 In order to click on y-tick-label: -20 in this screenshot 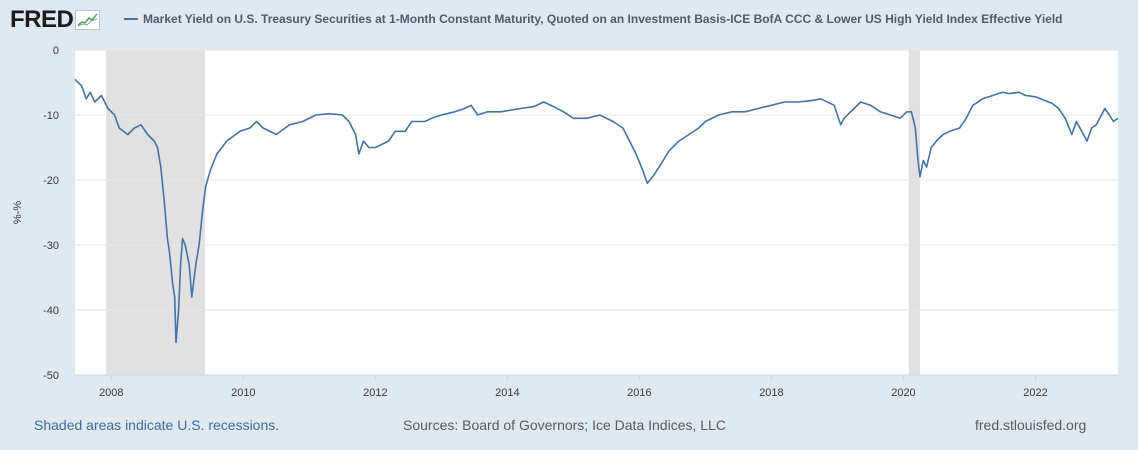, I will do `click(51, 181)`.